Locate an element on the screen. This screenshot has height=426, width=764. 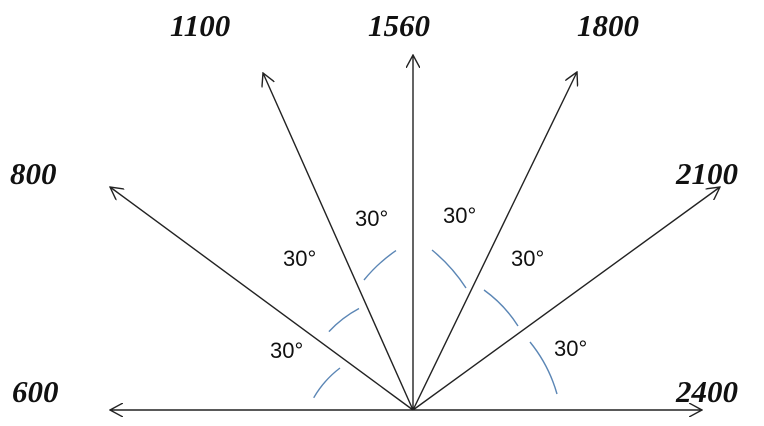
ray-label: 600 is located at coordinates (35, 391).